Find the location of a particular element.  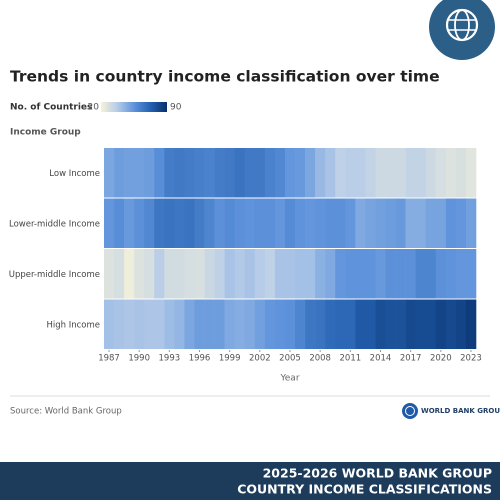

footer-logo: WORLD BANK GROUP is located at coordinates (451, 411).